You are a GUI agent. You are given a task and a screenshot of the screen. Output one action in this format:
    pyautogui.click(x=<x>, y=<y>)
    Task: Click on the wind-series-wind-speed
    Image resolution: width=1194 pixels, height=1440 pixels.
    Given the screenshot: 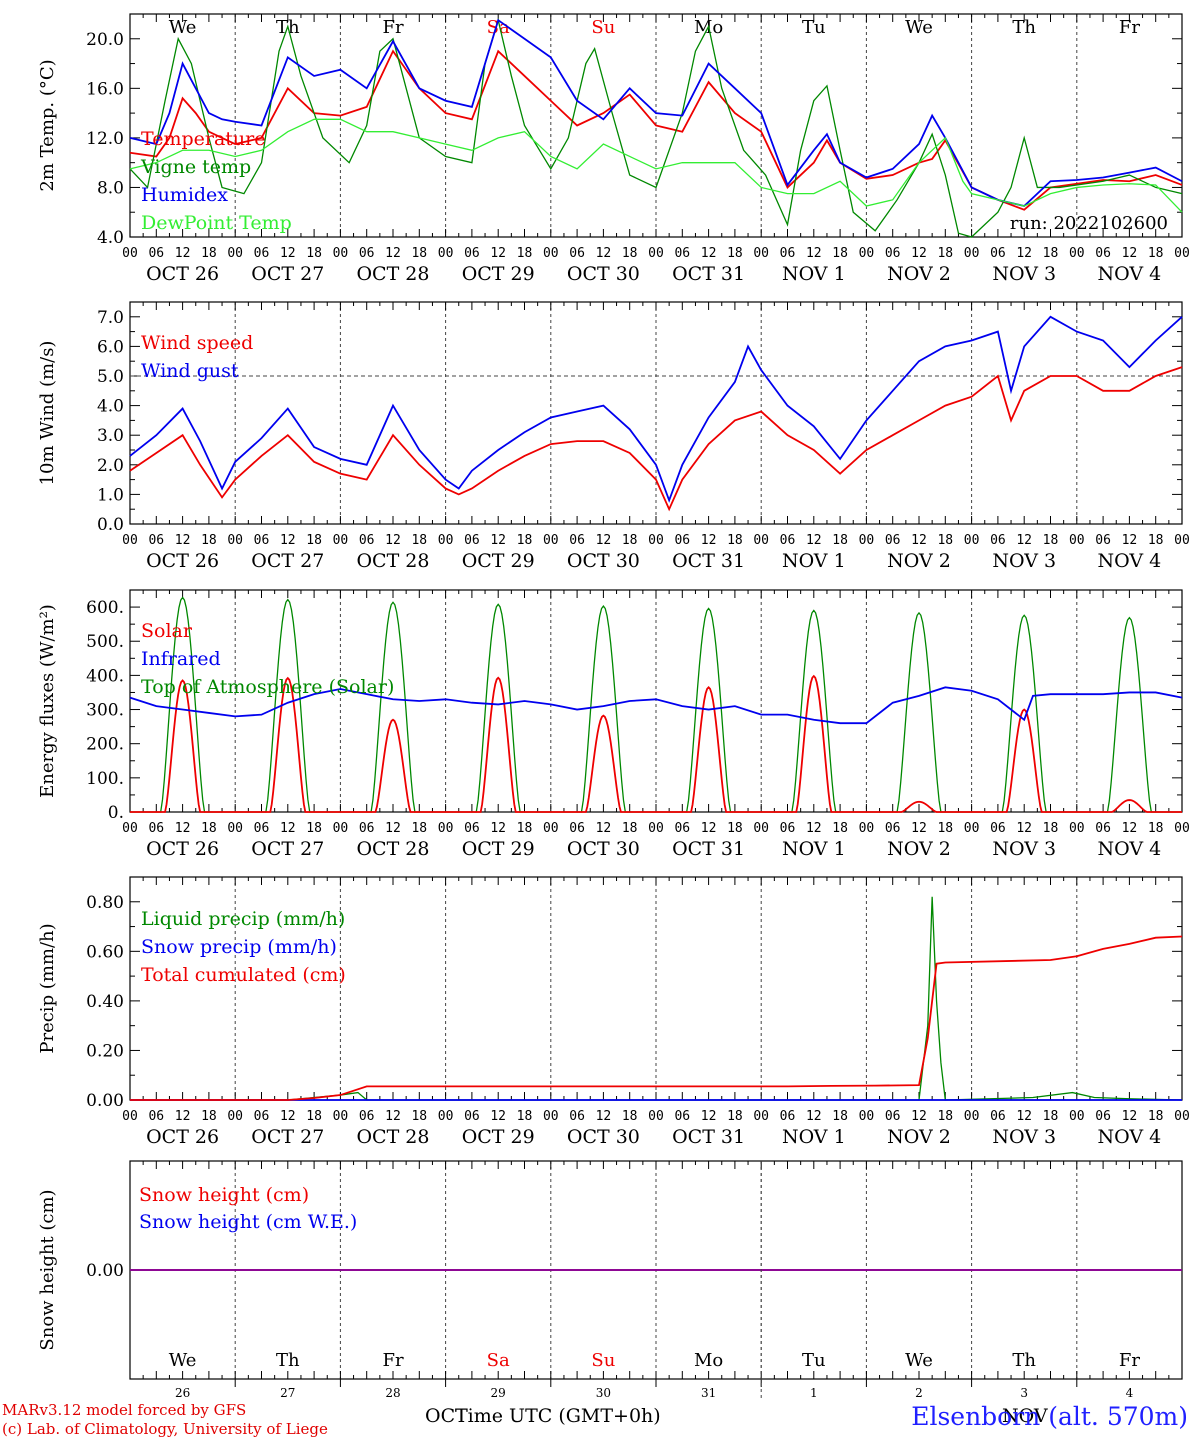 What is the action you would take?
    pyautogui.click(x=656, y=439)
    